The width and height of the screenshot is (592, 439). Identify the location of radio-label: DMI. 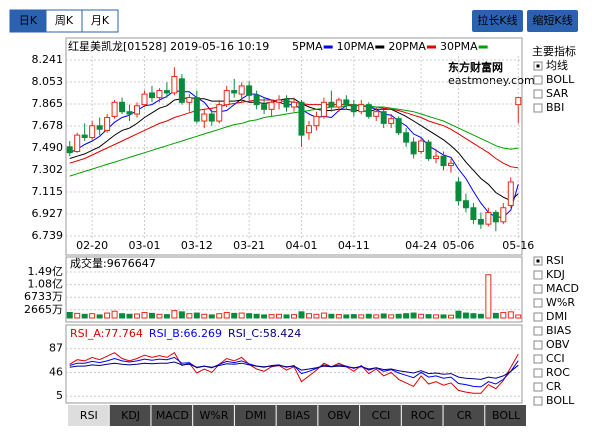
(556, 316).